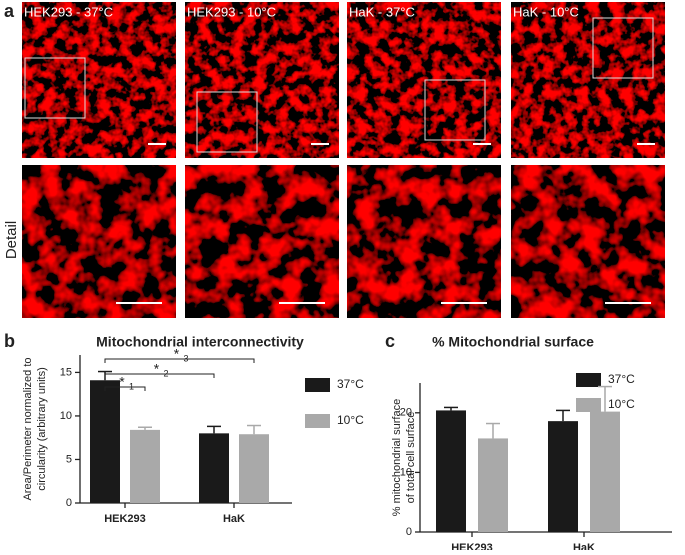 This screenshot has width=685, height=555. Describe the element at coordinates (68, 11) in the screenshot. I see `image-label: HEK293 - 37°C` at that location.